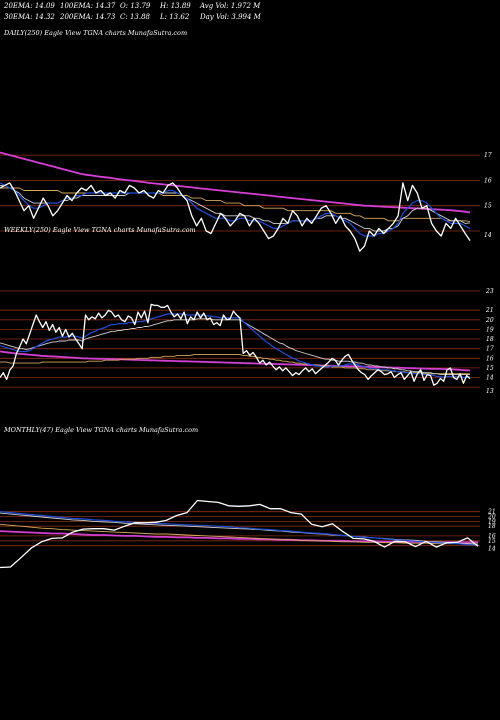  What do you see at coordinates (490, 329) in the screenshot?
I see `weekly-tick-19: 19` at bounding box center [490, 329].